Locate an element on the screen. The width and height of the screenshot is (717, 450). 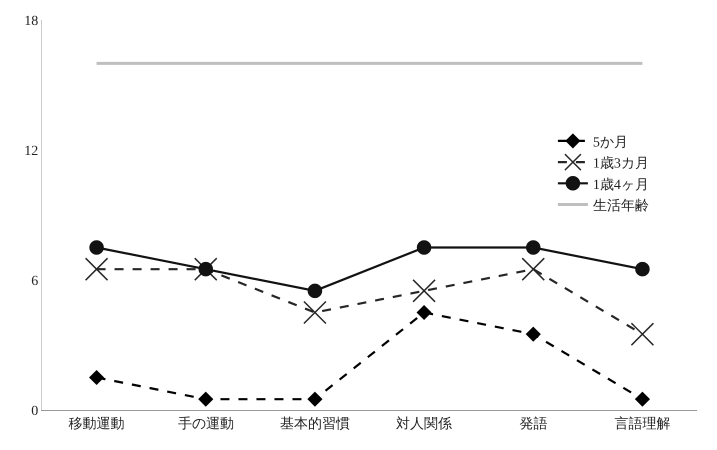
legend-label: 5か月 is located at coordinates (610, 142).